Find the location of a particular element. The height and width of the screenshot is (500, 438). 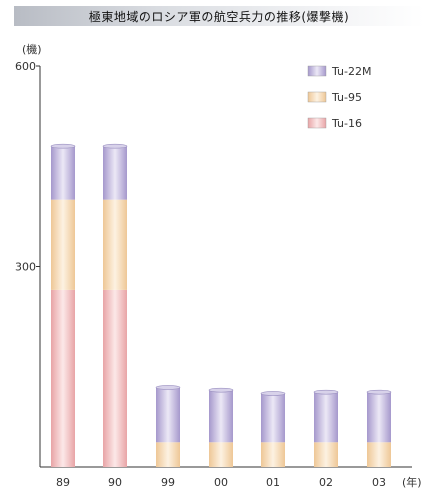

legend-label-Tu-22M: Tu-22M is located at coordinates (351, 71).